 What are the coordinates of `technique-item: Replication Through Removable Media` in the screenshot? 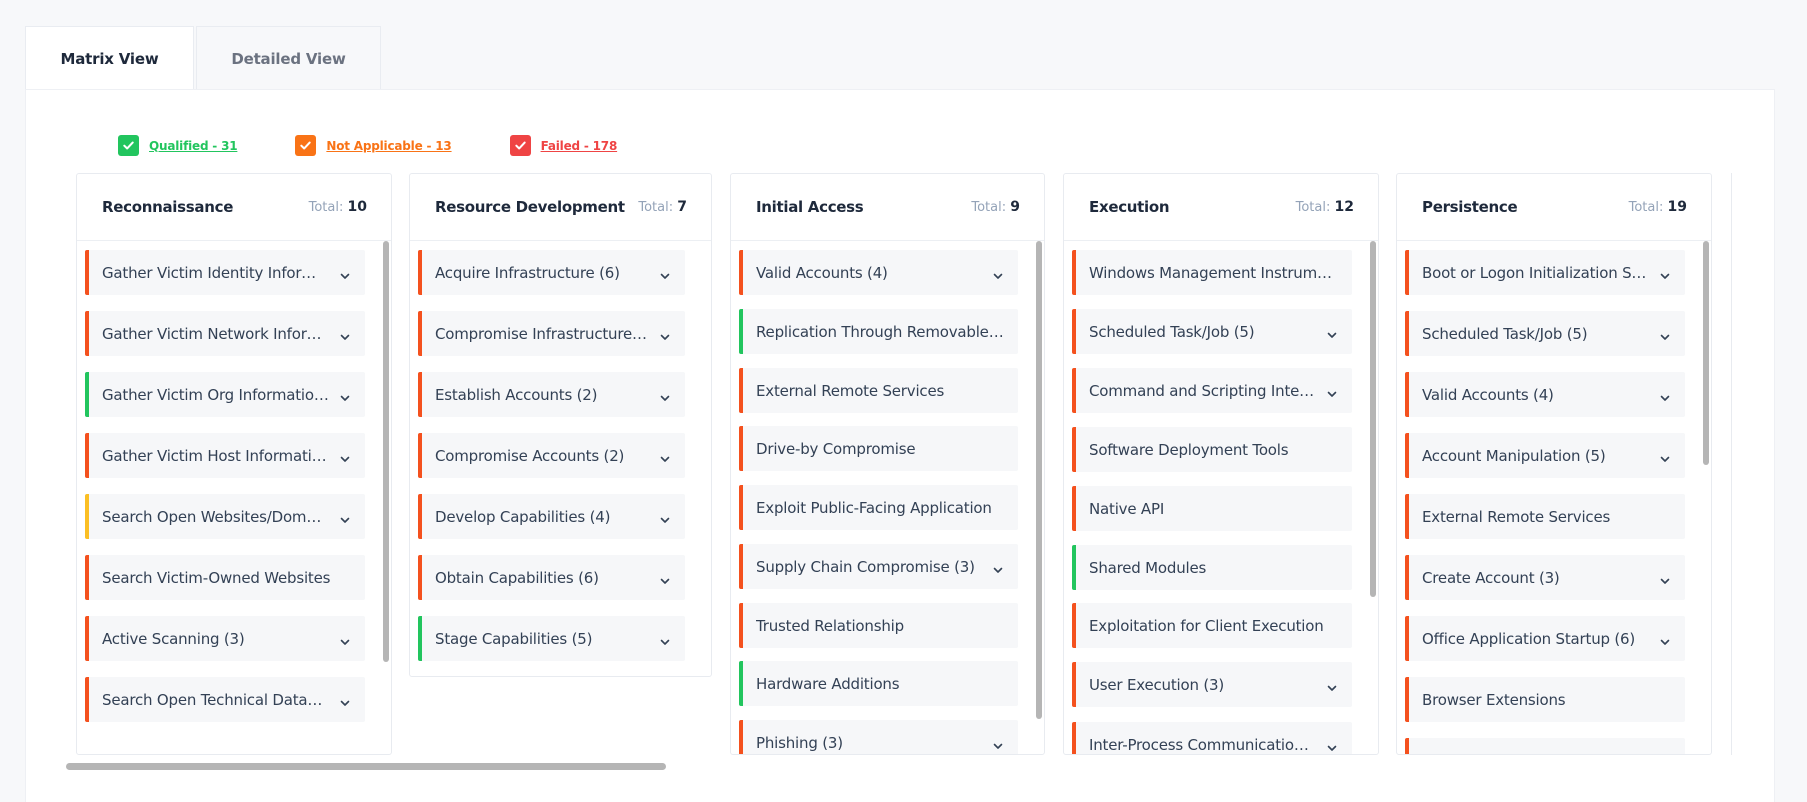 It's located at (878, 331).